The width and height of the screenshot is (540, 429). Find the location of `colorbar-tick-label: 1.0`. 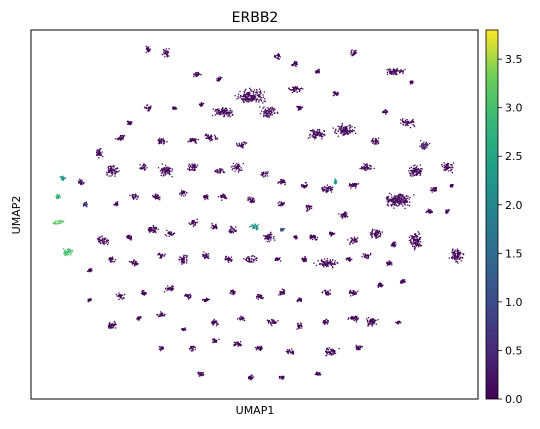

colorbar-tick-label: 1.0 is located at coordinates (514, 302).